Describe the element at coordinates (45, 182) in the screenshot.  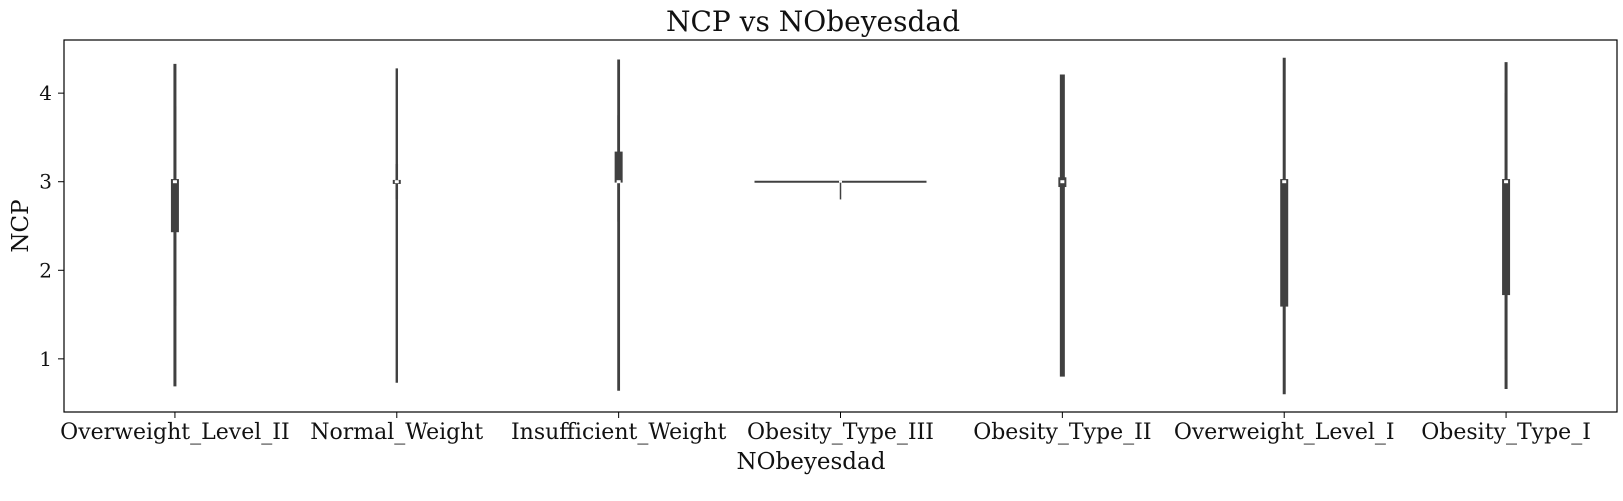
I see `y-tick-label: 3` at that location.